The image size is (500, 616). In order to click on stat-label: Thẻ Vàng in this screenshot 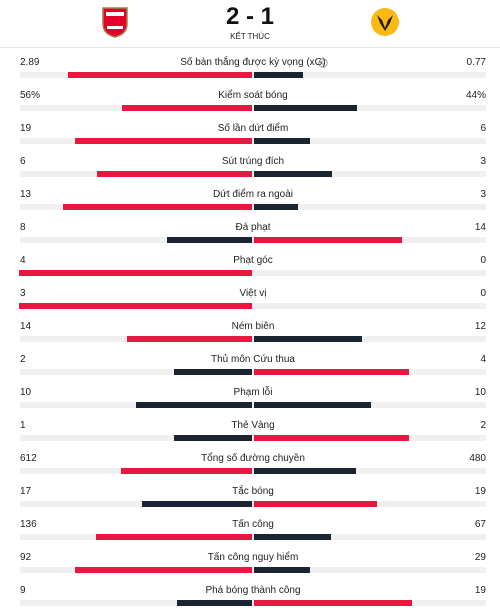, I will do `click(253, 425)`.